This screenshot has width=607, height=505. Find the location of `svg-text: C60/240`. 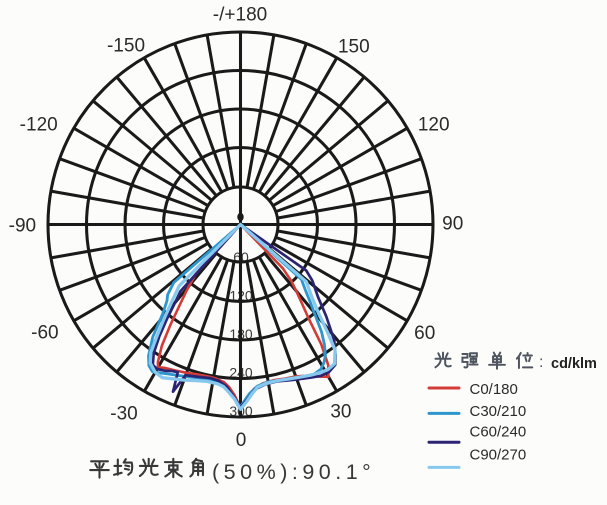

svg-text: C60/240 is located at coordinates (498, 432).